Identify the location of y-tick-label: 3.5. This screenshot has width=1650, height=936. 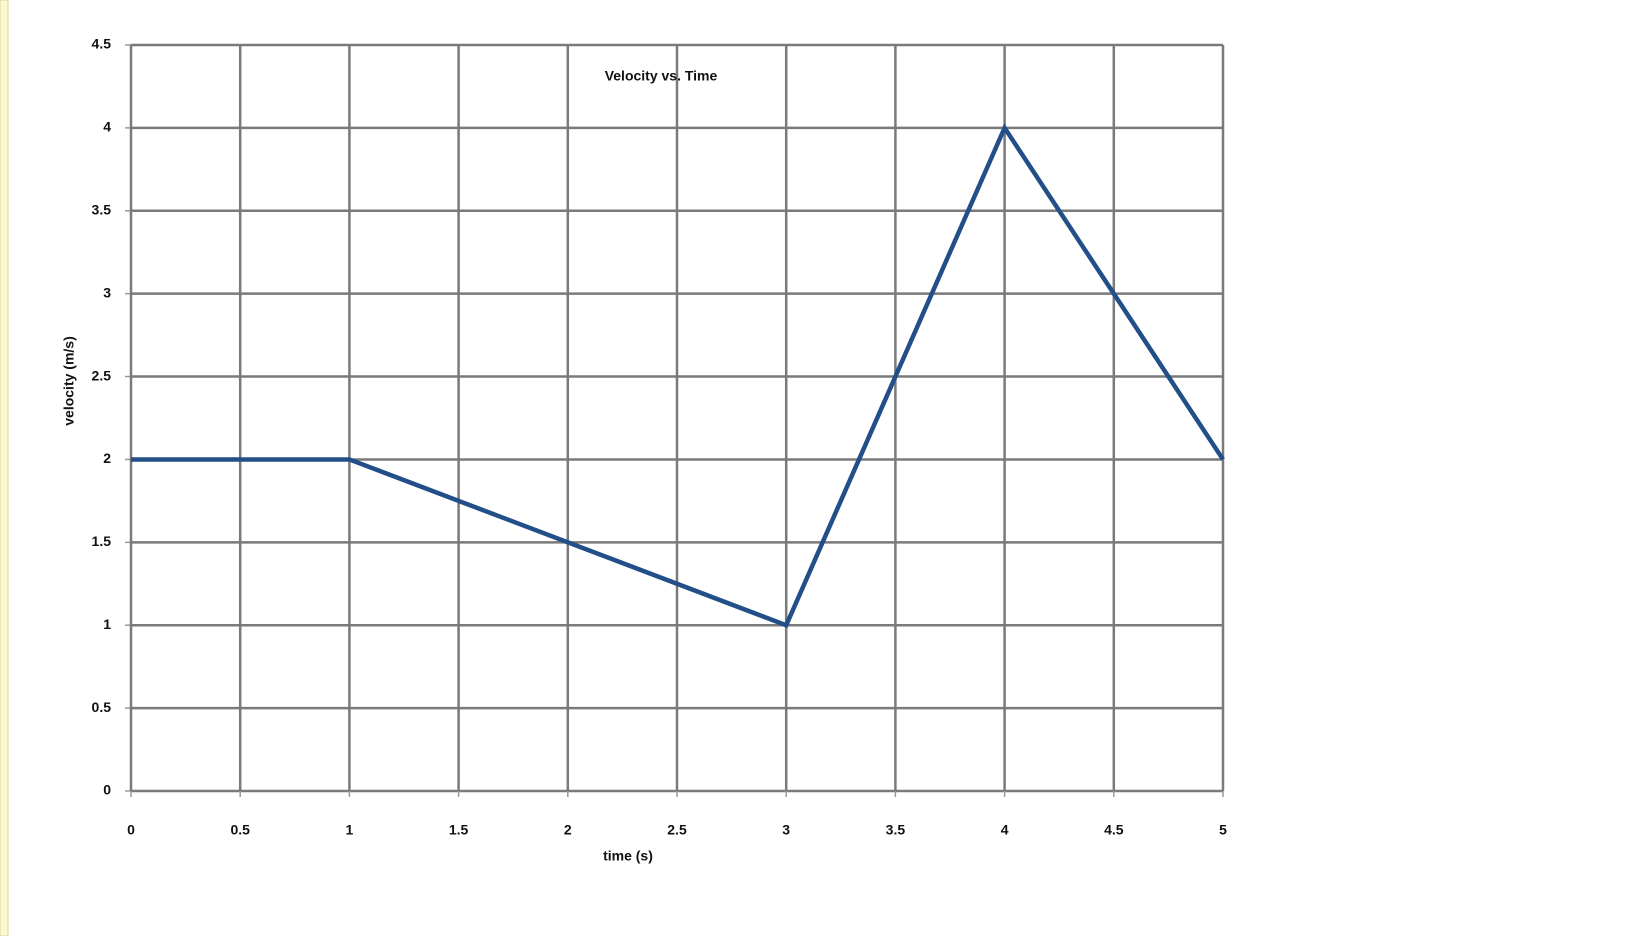
(102, 209).